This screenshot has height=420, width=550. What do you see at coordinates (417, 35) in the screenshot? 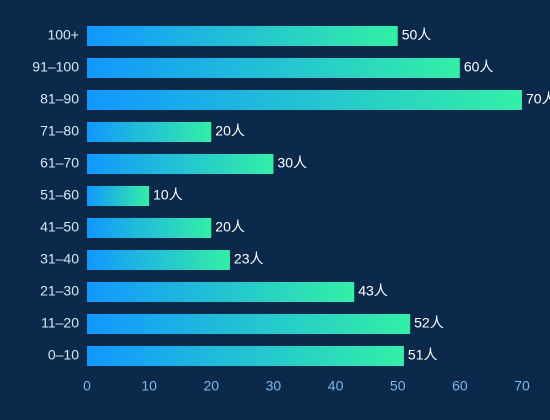
I see `value-label-0: 50人` at bounding box center [417, 35].